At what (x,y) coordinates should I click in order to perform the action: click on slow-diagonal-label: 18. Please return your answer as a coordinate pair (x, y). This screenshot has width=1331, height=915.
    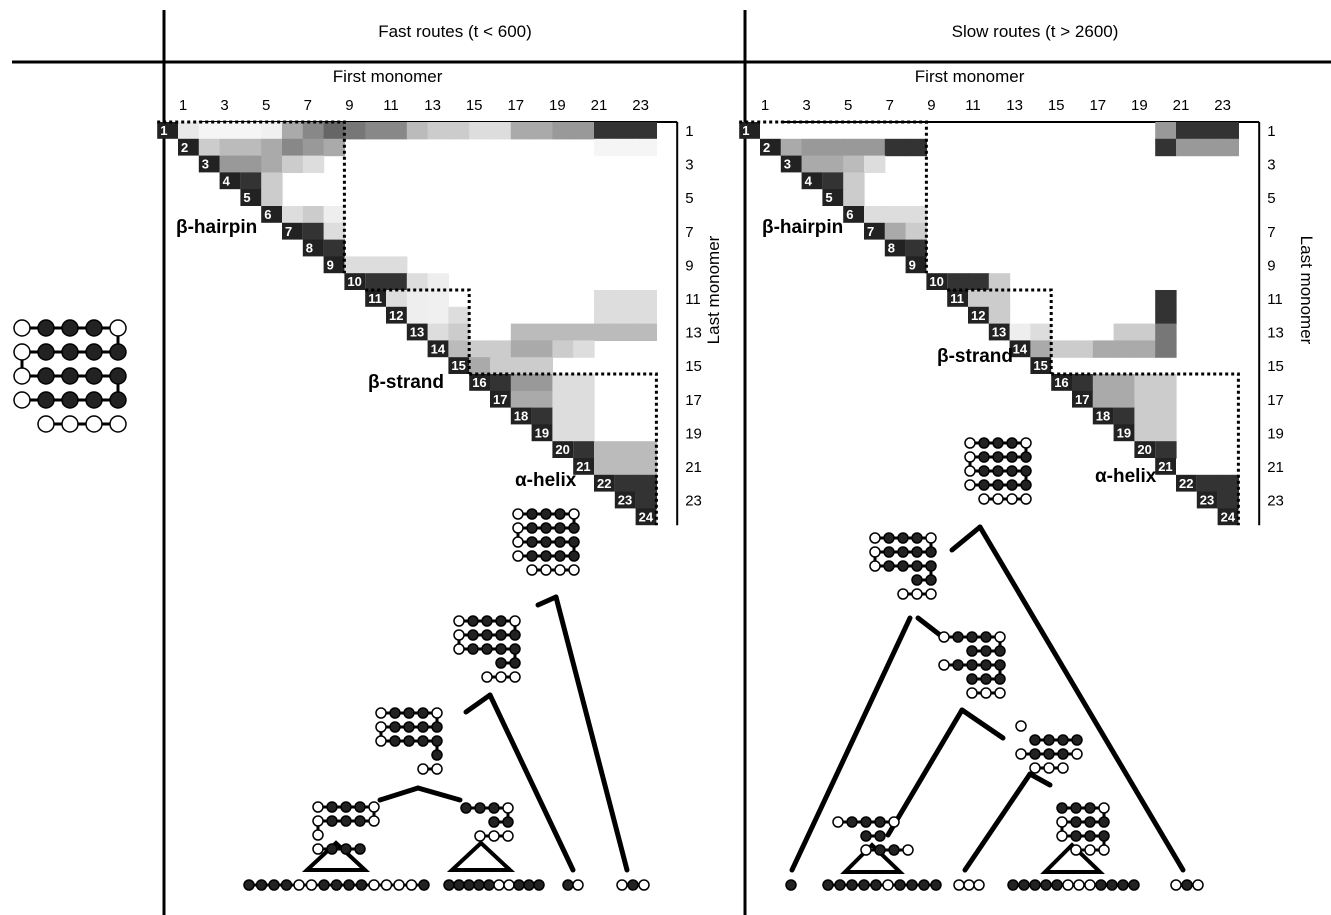
    Looking at the image, I should click on (1103, 416).